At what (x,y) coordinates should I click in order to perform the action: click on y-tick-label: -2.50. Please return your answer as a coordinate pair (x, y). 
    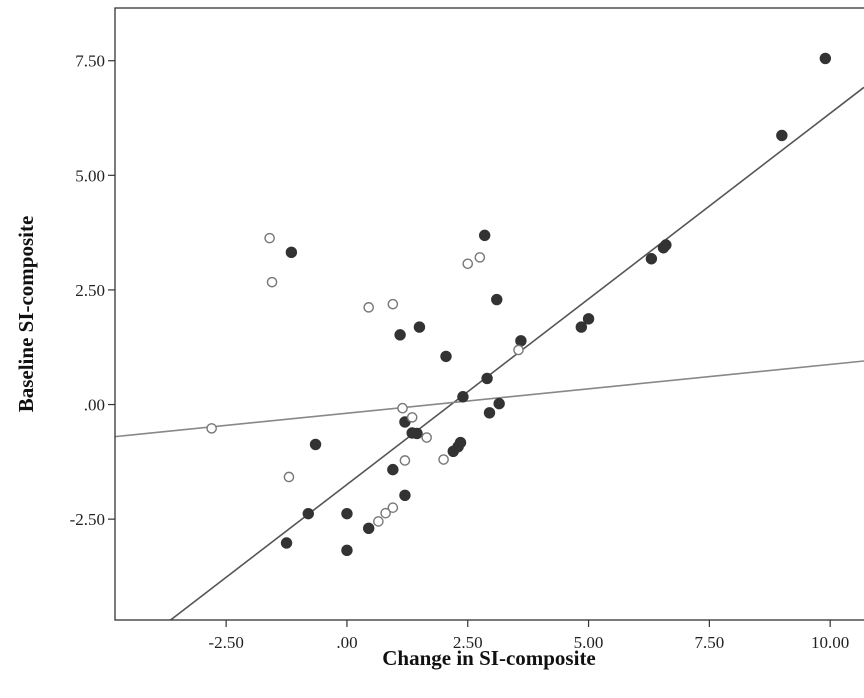
    Looking at the image, I should click on (87, 519).